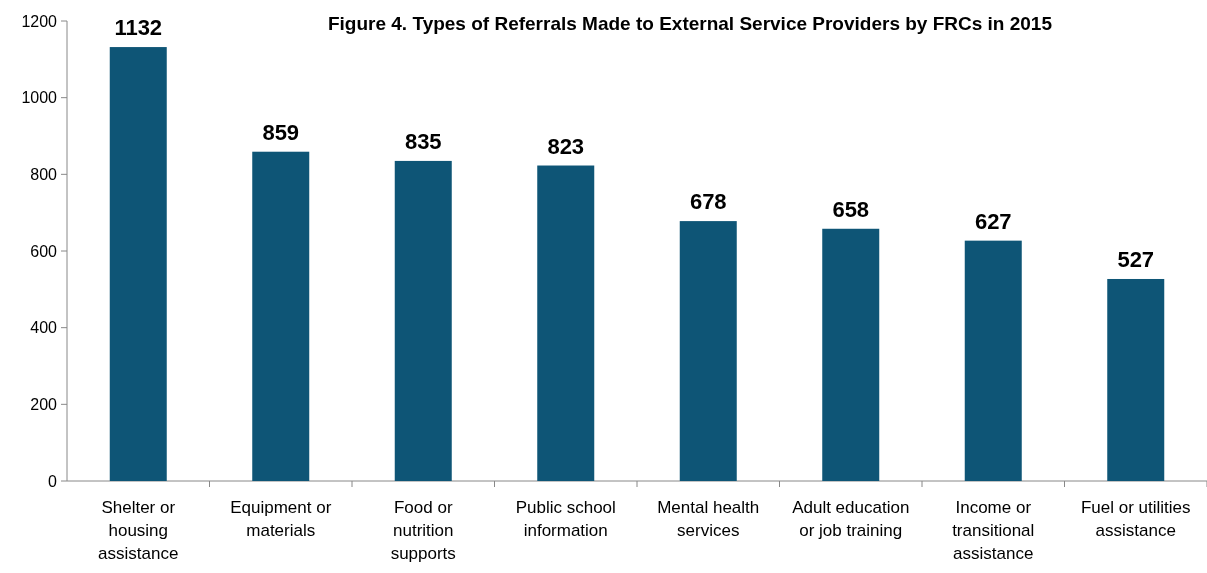  Describe the element at coordinates (44, 251) in the screenshot. I see `y-tick-label: 600` at that location.